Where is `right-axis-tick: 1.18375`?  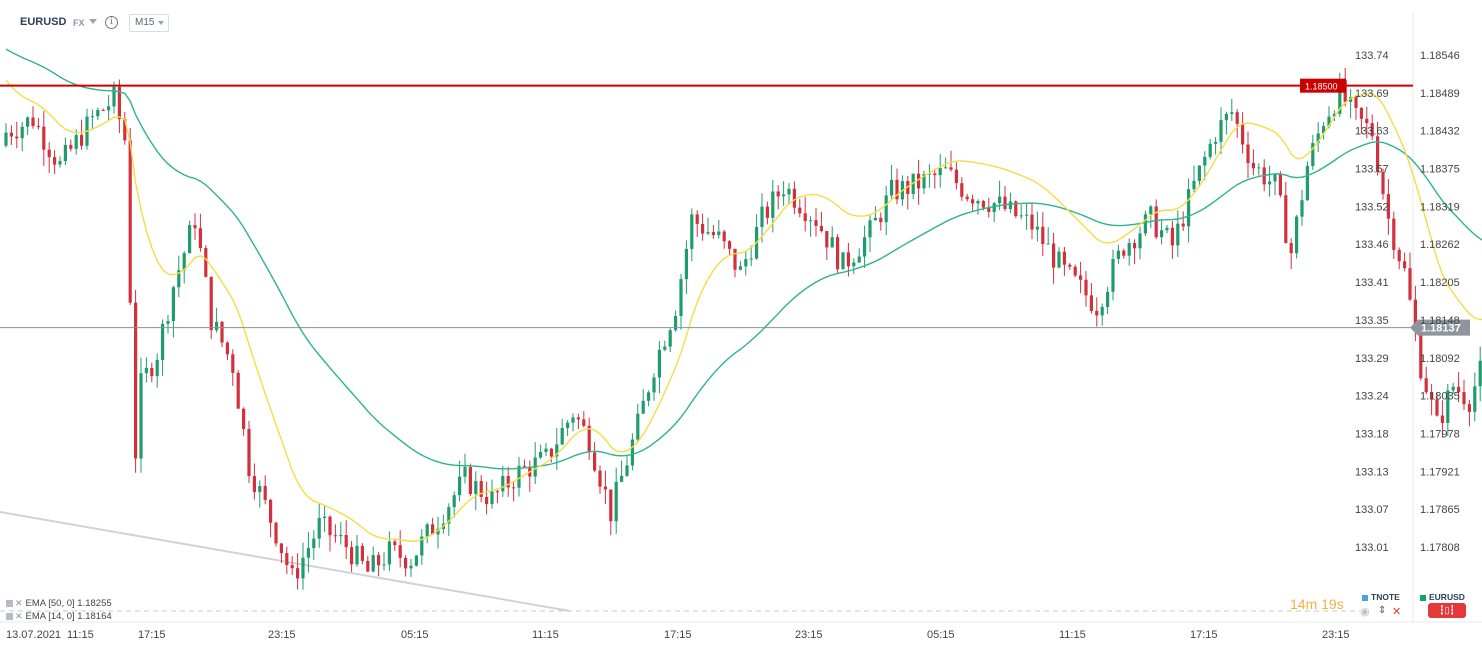
right-axis-tick: 1.18375 is located at coordinates (1440, 170).